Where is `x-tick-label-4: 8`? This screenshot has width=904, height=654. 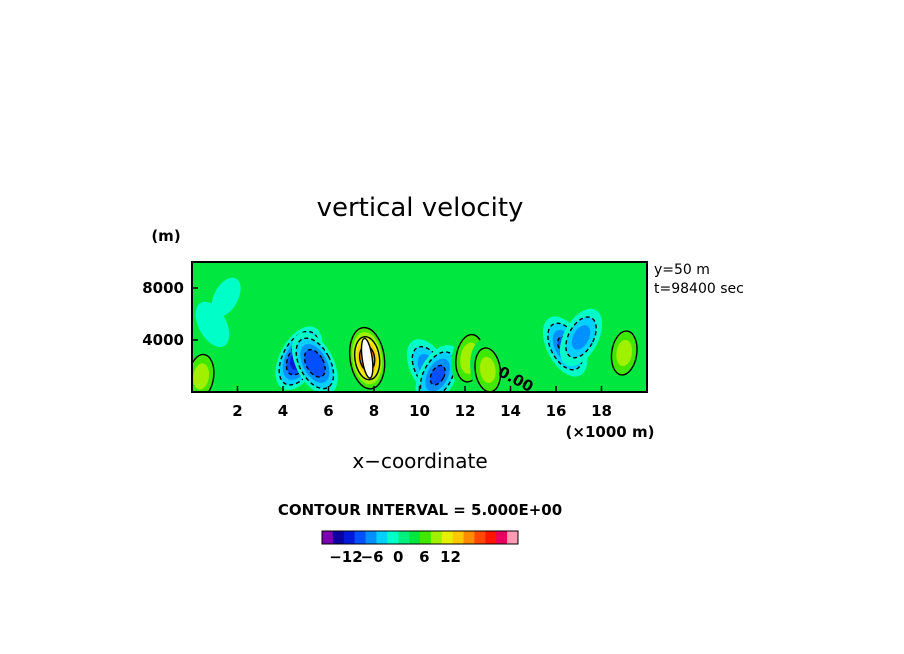 x-tick-label-4: 8 is located at coordinates (374, 411).